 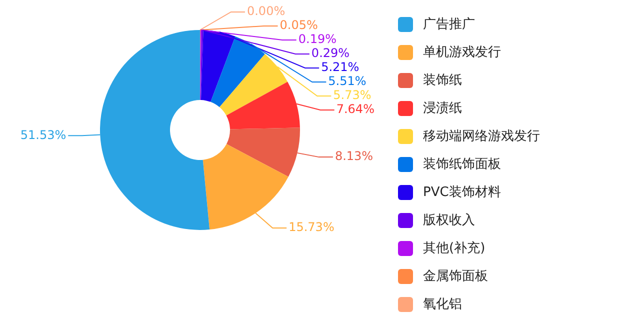 What do you see at coordinates (317, 39) in the screenshot?
I see `data-label: 0.19%` at bounding box center [317, 39].